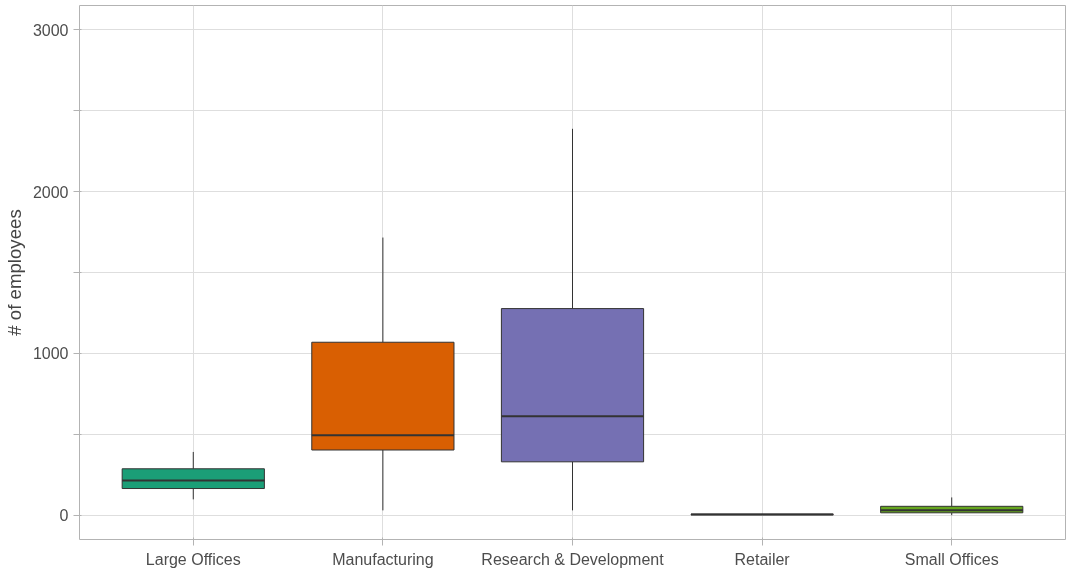 The width and height of the screenshot is (1078, 578). Describe the element at coordinates (383, 559) in the screenshot. I see `x-tick-label: Manufacturing` at that location.